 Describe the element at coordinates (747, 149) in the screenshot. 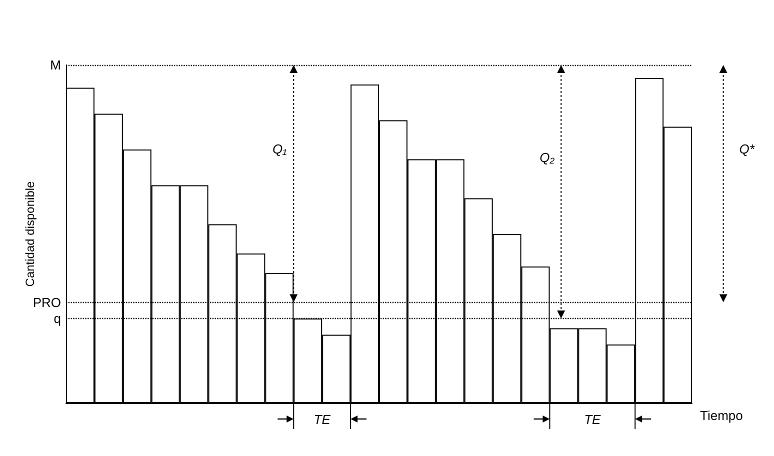

I see `text: Q*` at that location.